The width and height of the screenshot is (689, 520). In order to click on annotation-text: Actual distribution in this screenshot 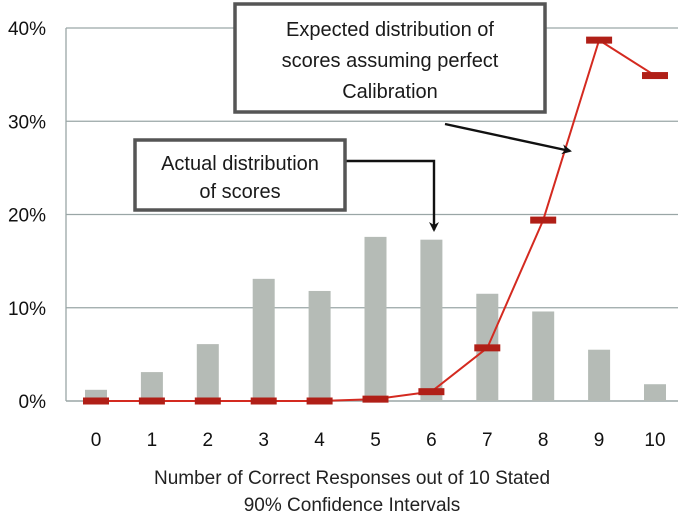, I will do `click(240, 164)`.